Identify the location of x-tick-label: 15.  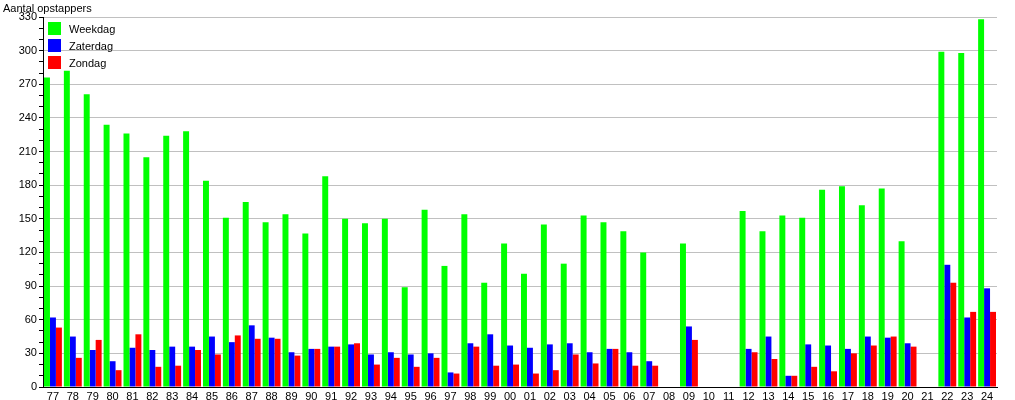
(808, 394).